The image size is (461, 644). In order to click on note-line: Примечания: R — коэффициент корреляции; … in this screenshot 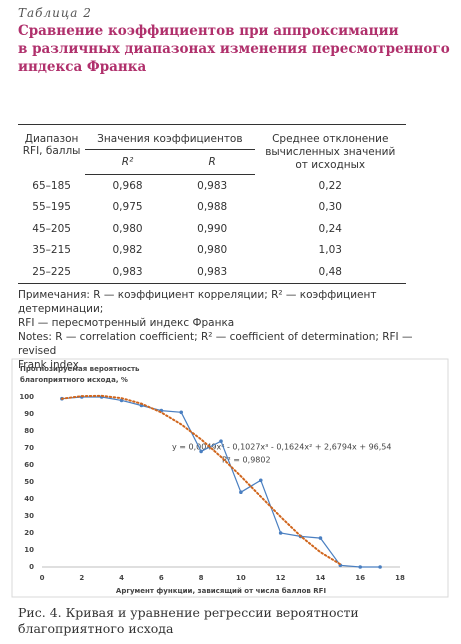, I will do `click(197, 302)`.